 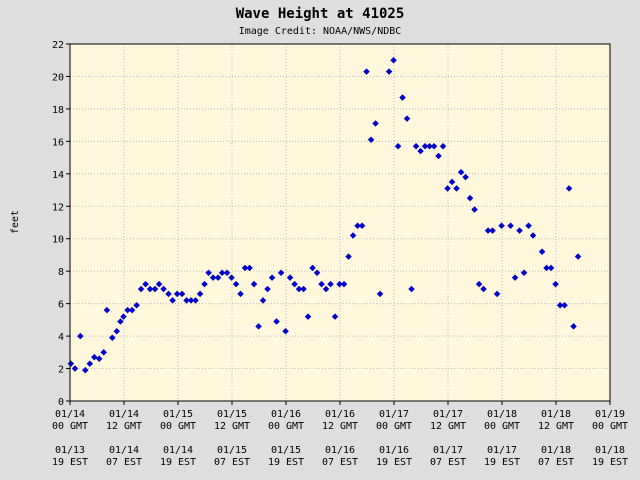 I want to click on y-tick-label: 18, so click(x=58, y=110).